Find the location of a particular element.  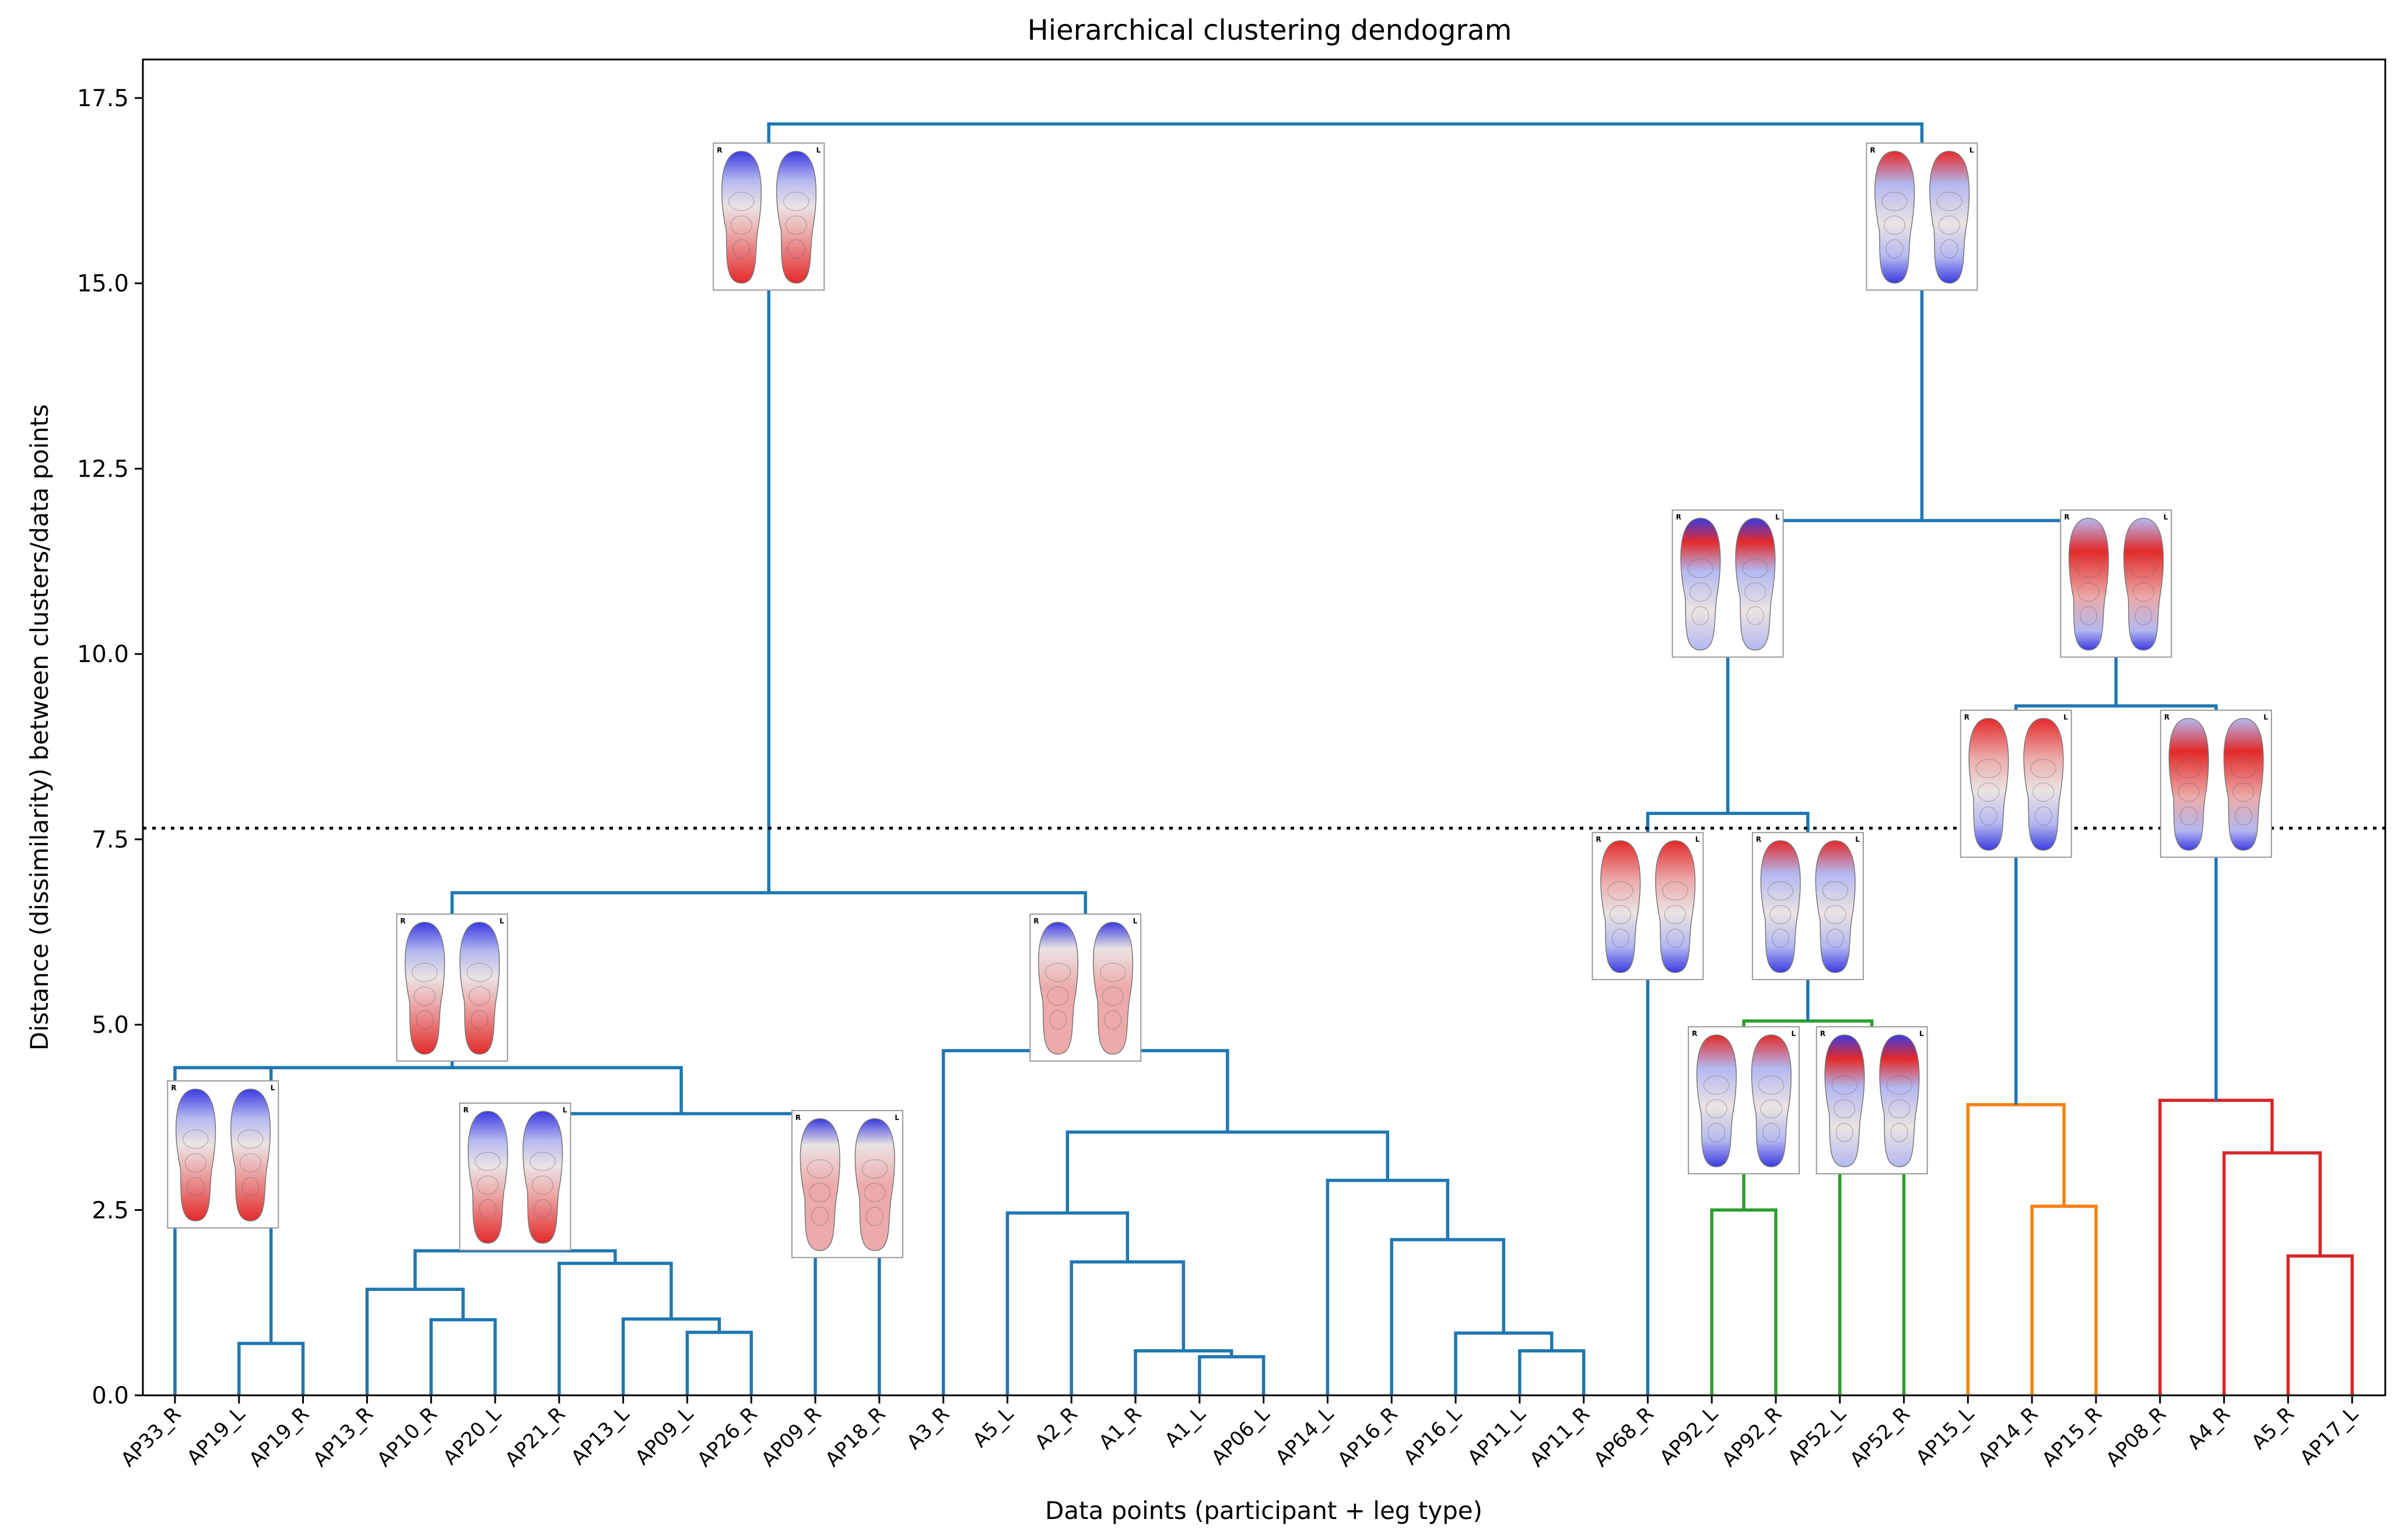

y-tick-label: 12.5 is located at coordinates (103, 469).